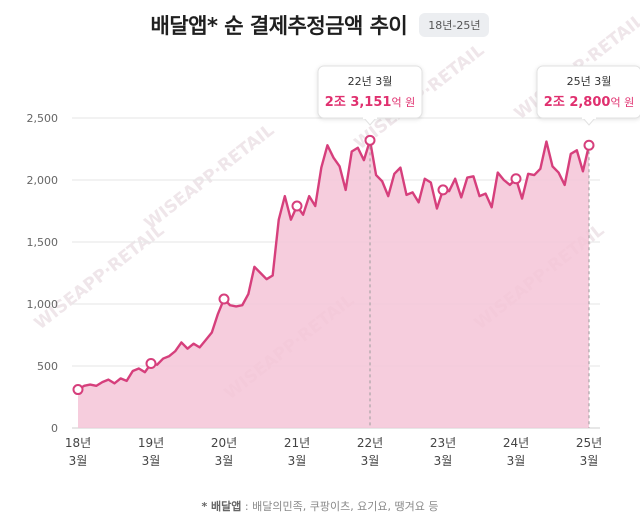 This screenshot has width=640, height=520. I want to click on footnote-label: * 배달앱, so click(221, 506).